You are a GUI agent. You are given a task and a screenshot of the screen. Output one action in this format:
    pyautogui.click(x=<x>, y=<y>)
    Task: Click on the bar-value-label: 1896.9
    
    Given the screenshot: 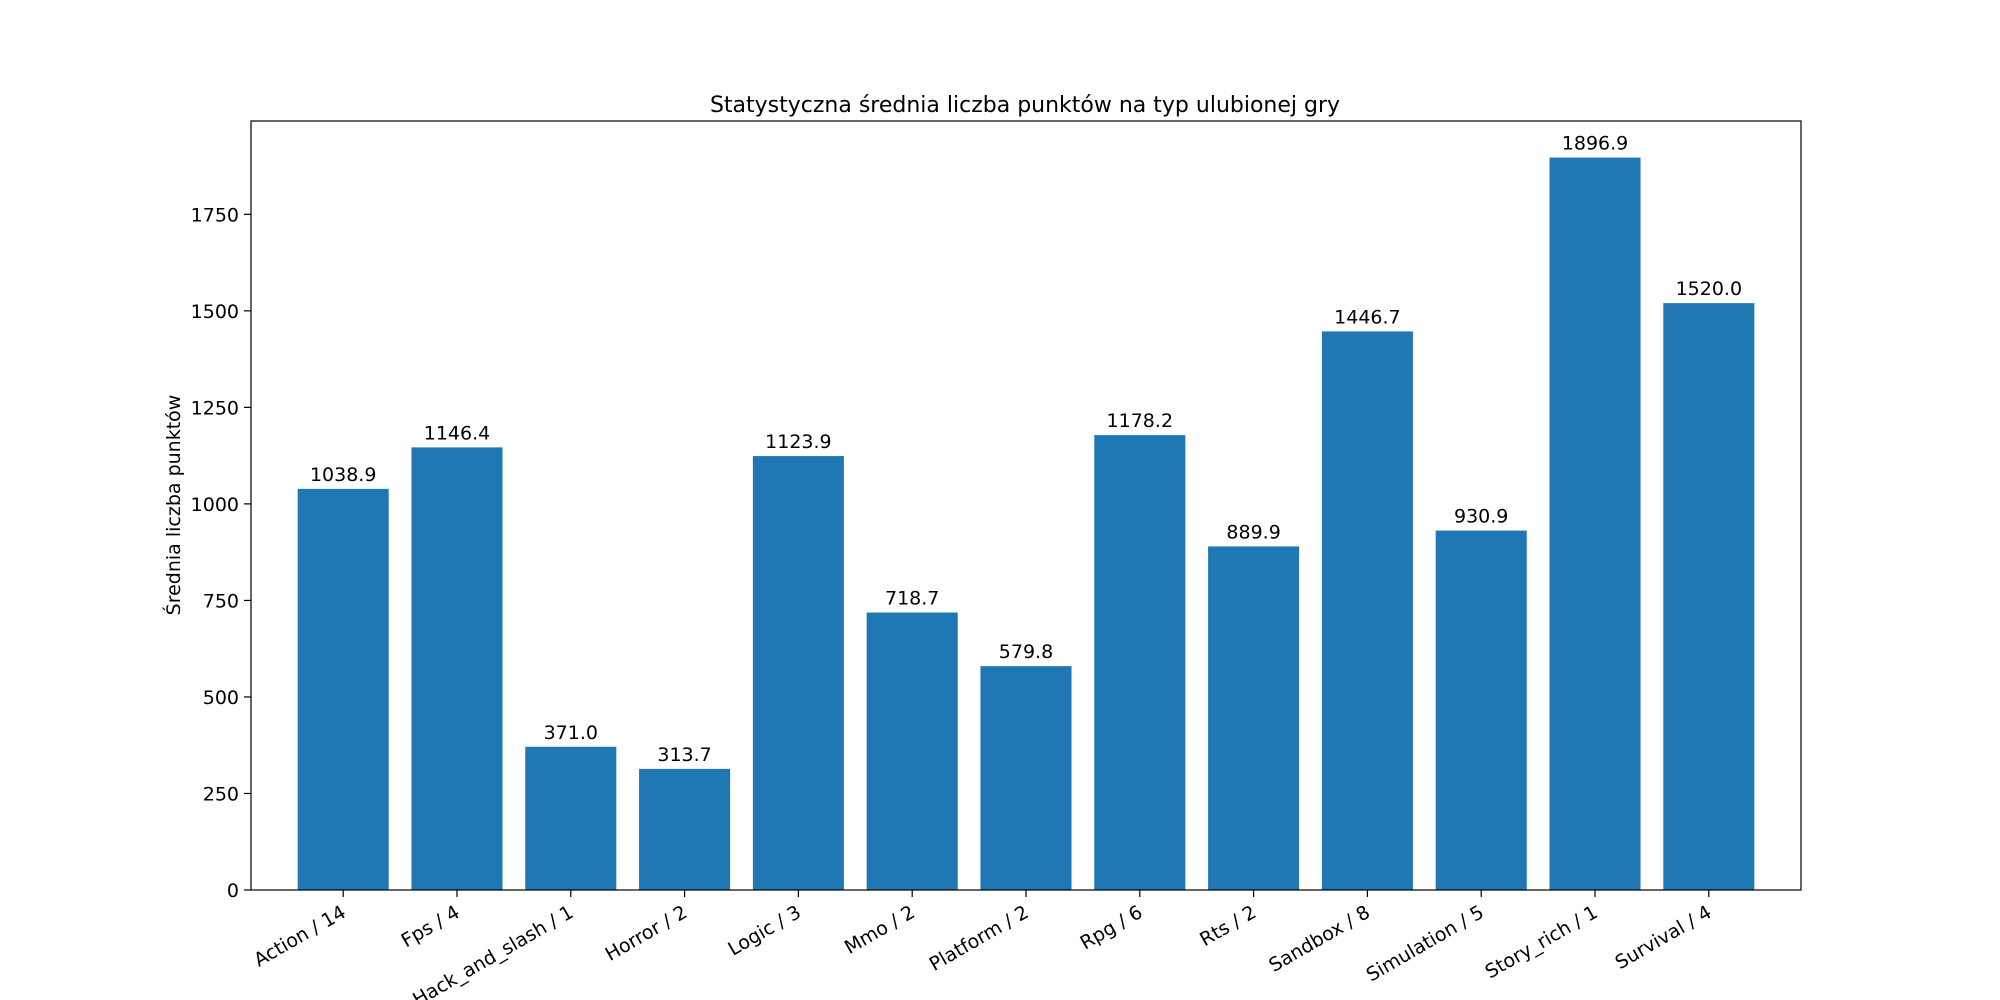 What is the action you would take?
    pyautogui.click(x=1595, y=144)
    